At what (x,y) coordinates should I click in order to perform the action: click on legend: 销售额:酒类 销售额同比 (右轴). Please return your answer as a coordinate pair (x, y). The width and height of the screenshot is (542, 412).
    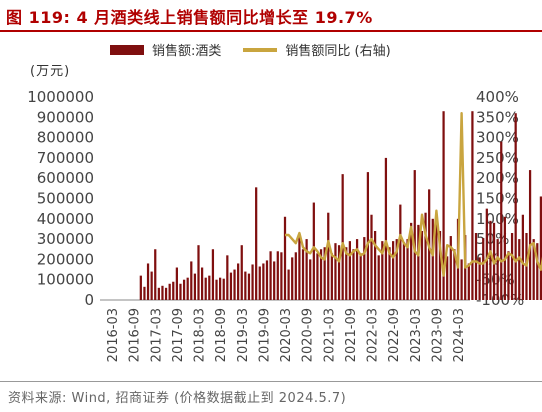
    Looking at the image, I should click on (261, 49).